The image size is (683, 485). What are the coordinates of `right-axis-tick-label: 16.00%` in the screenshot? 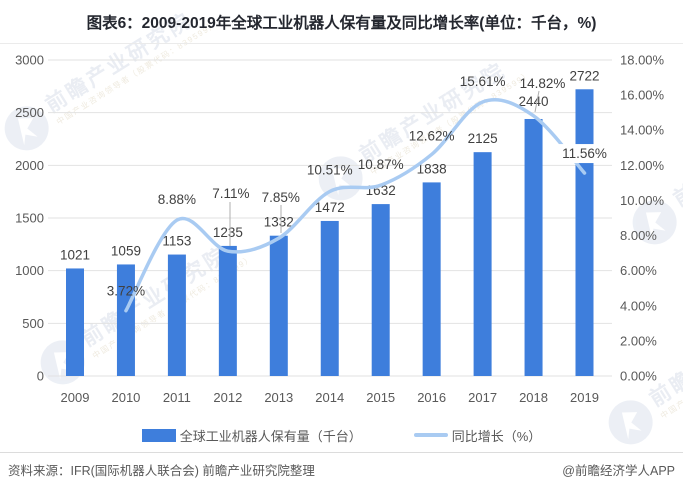 It's located at (642, 95).